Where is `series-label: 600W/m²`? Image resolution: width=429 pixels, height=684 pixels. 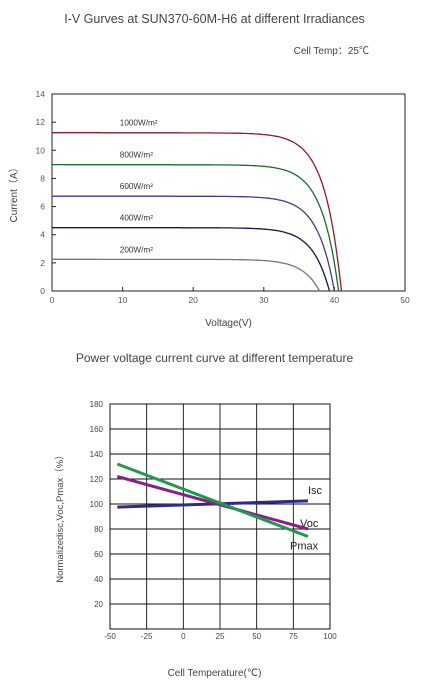
series-label: 600W/m² is located at coordinates (136, 186).